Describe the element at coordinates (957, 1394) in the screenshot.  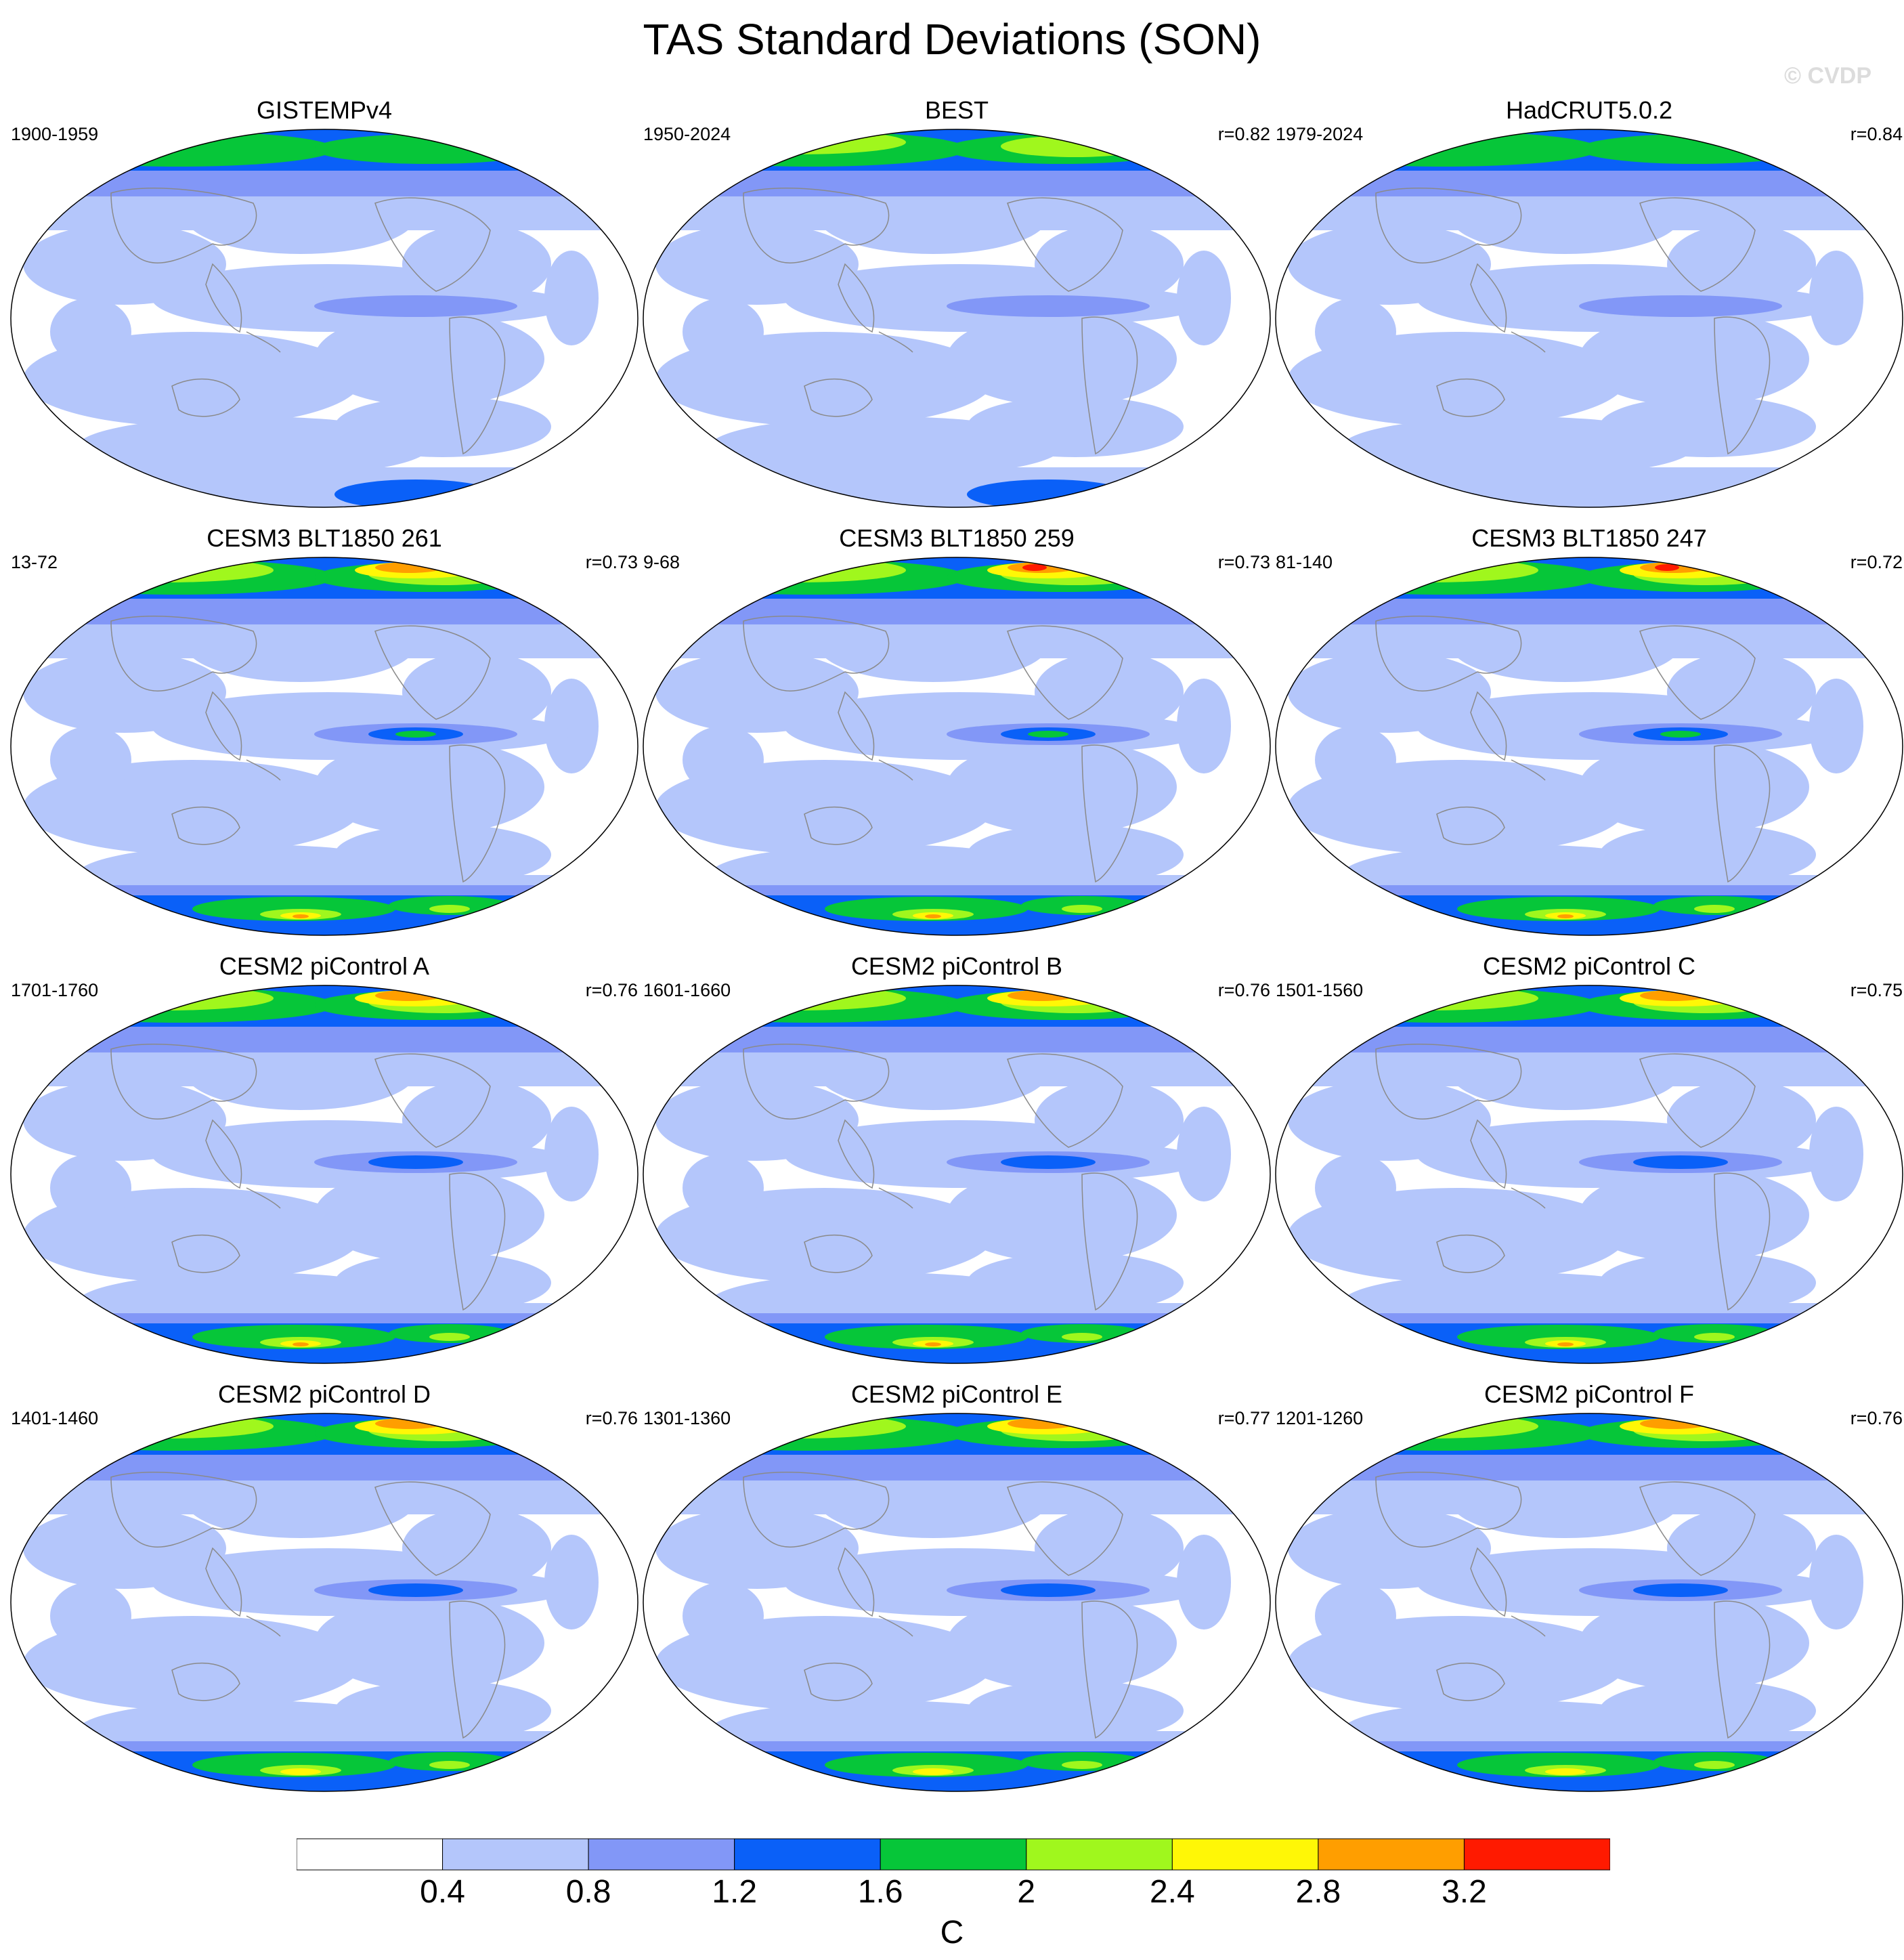
I see `panel-title: CESM2 piControl E` at that location.